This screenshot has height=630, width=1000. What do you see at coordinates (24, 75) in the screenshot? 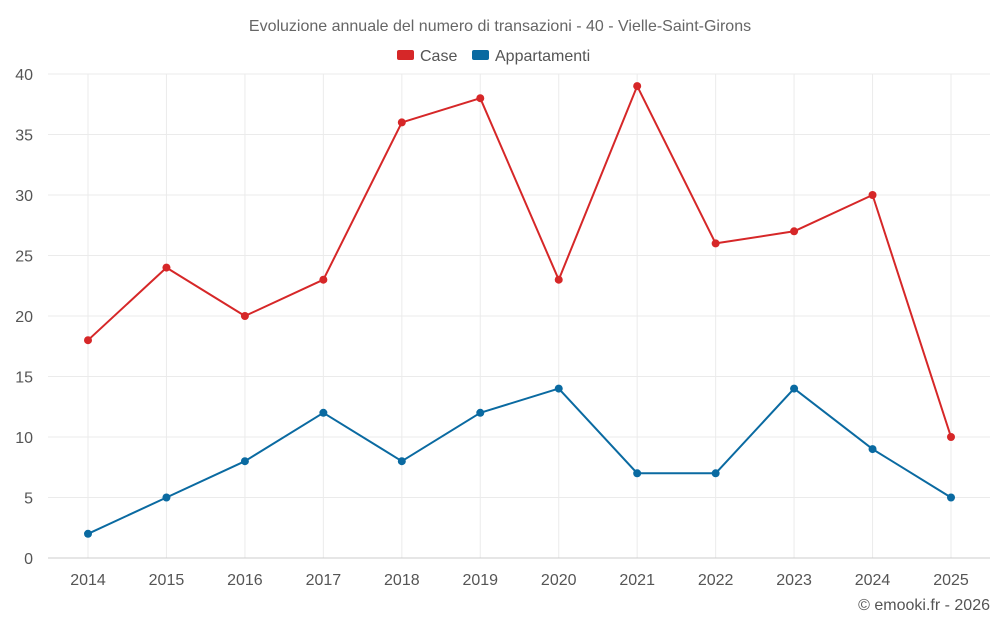
I see `y-tick-label: 40` at bounding box center [24, 75].